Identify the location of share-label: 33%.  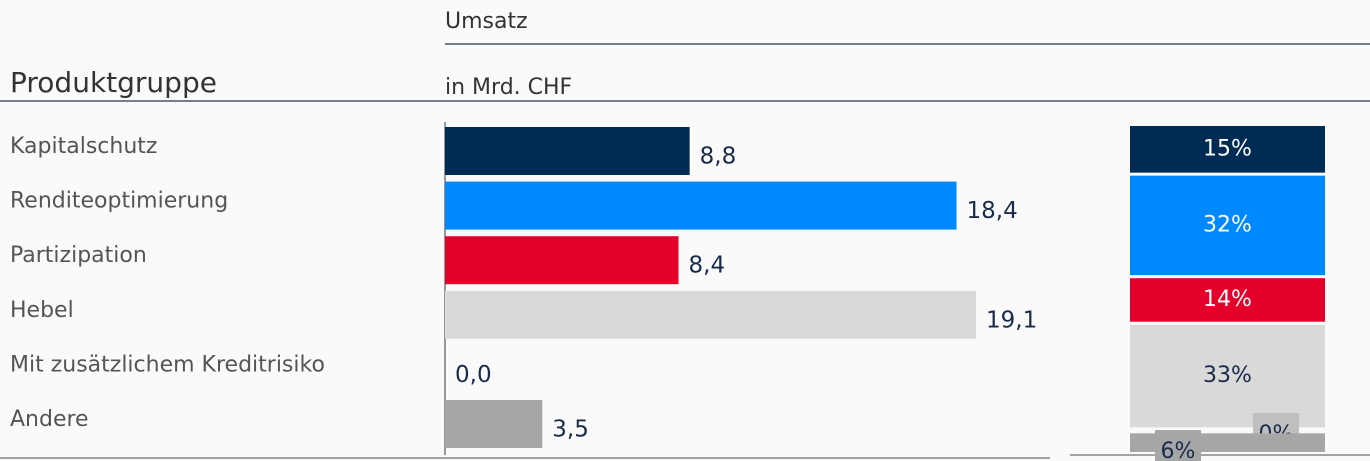
(1227, 375).